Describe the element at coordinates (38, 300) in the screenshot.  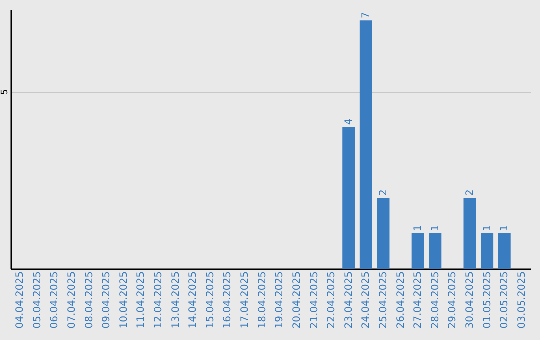
I see `x-tick-label: 05.04.2025` at that location.